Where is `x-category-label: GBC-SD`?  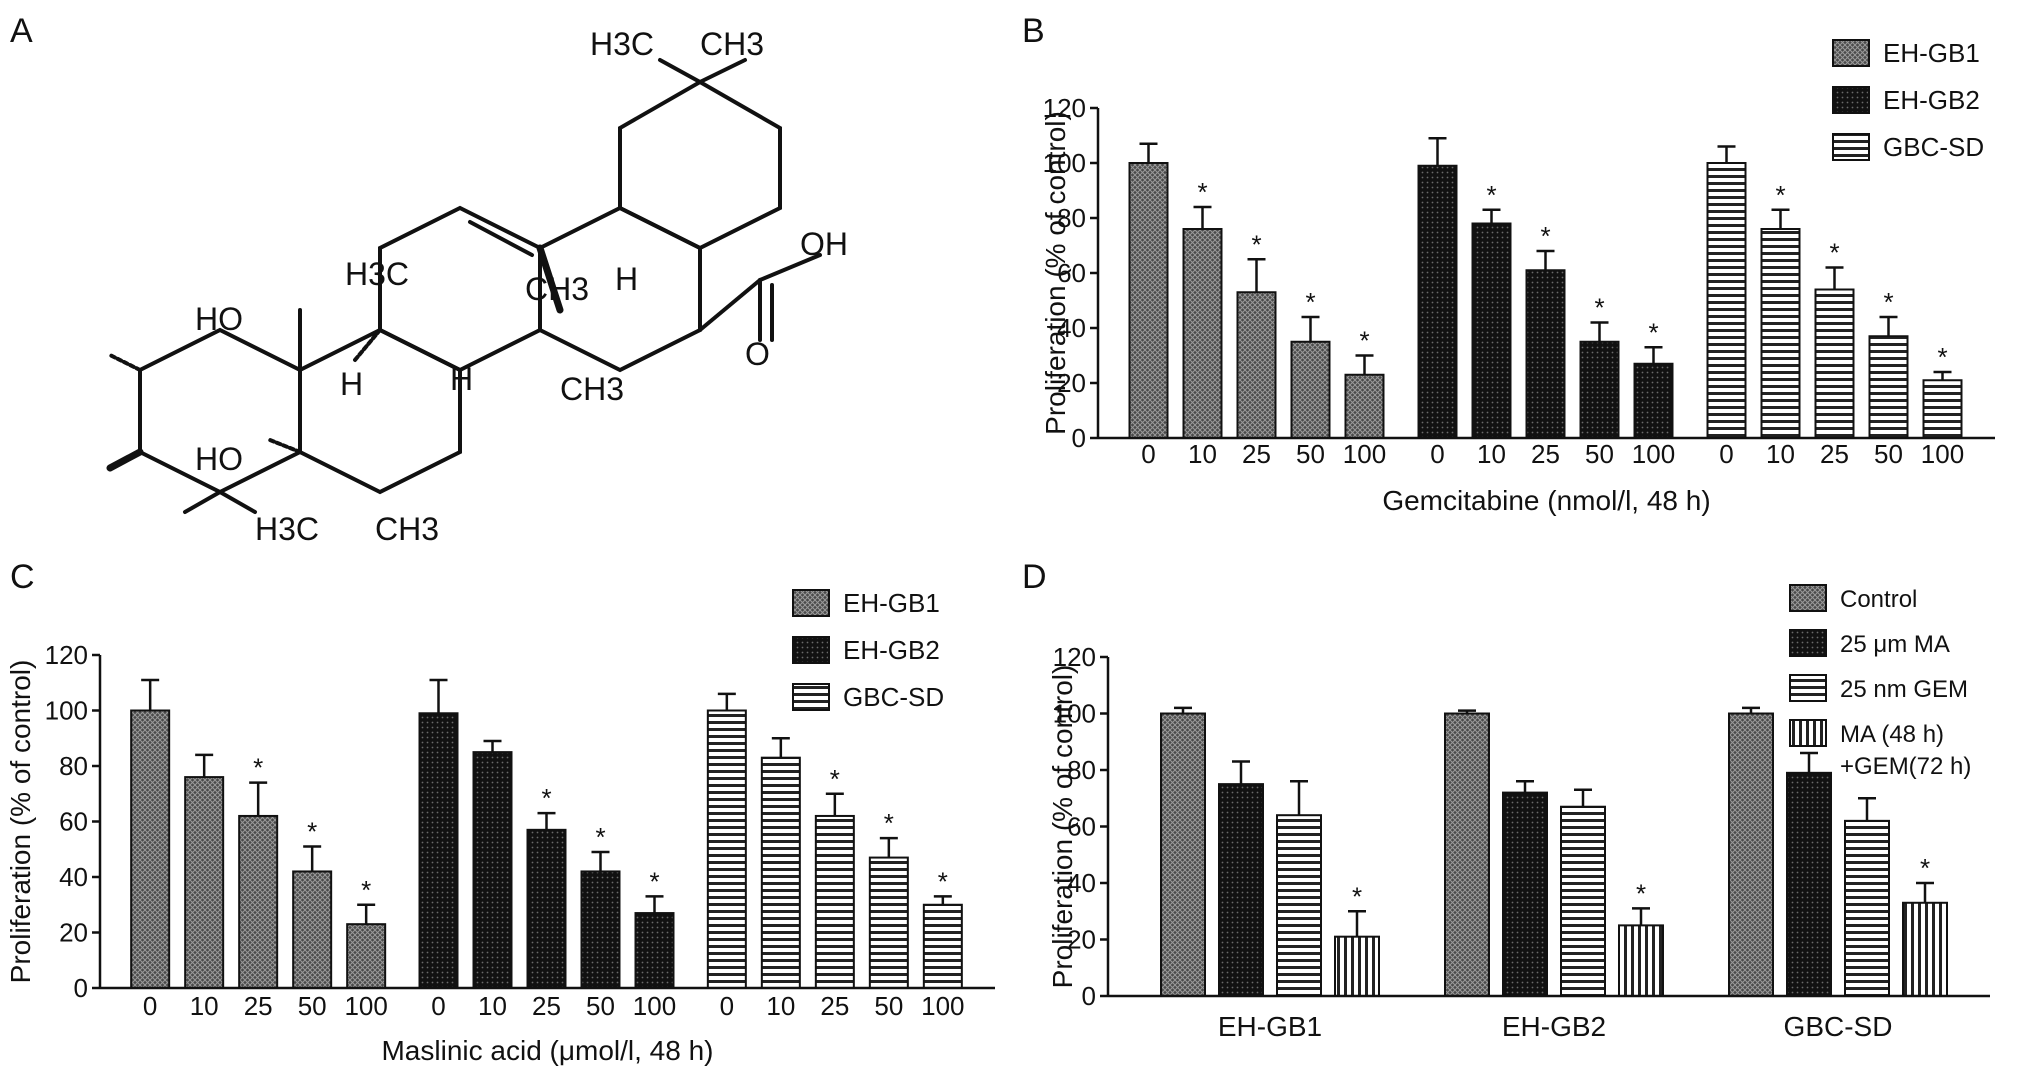 x-category-label: GBC-SD is located at coordinates (1838, 1026).